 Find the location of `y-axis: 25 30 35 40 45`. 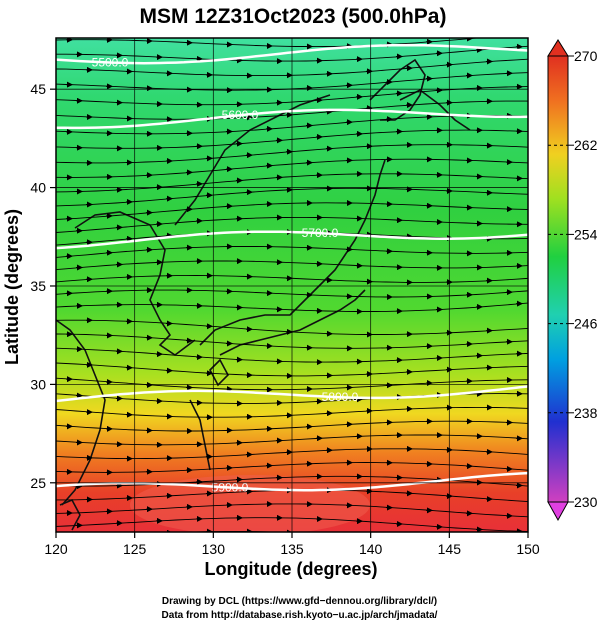

y-axis: 25 30 35 40 45 is located at coordinates (43, 286).